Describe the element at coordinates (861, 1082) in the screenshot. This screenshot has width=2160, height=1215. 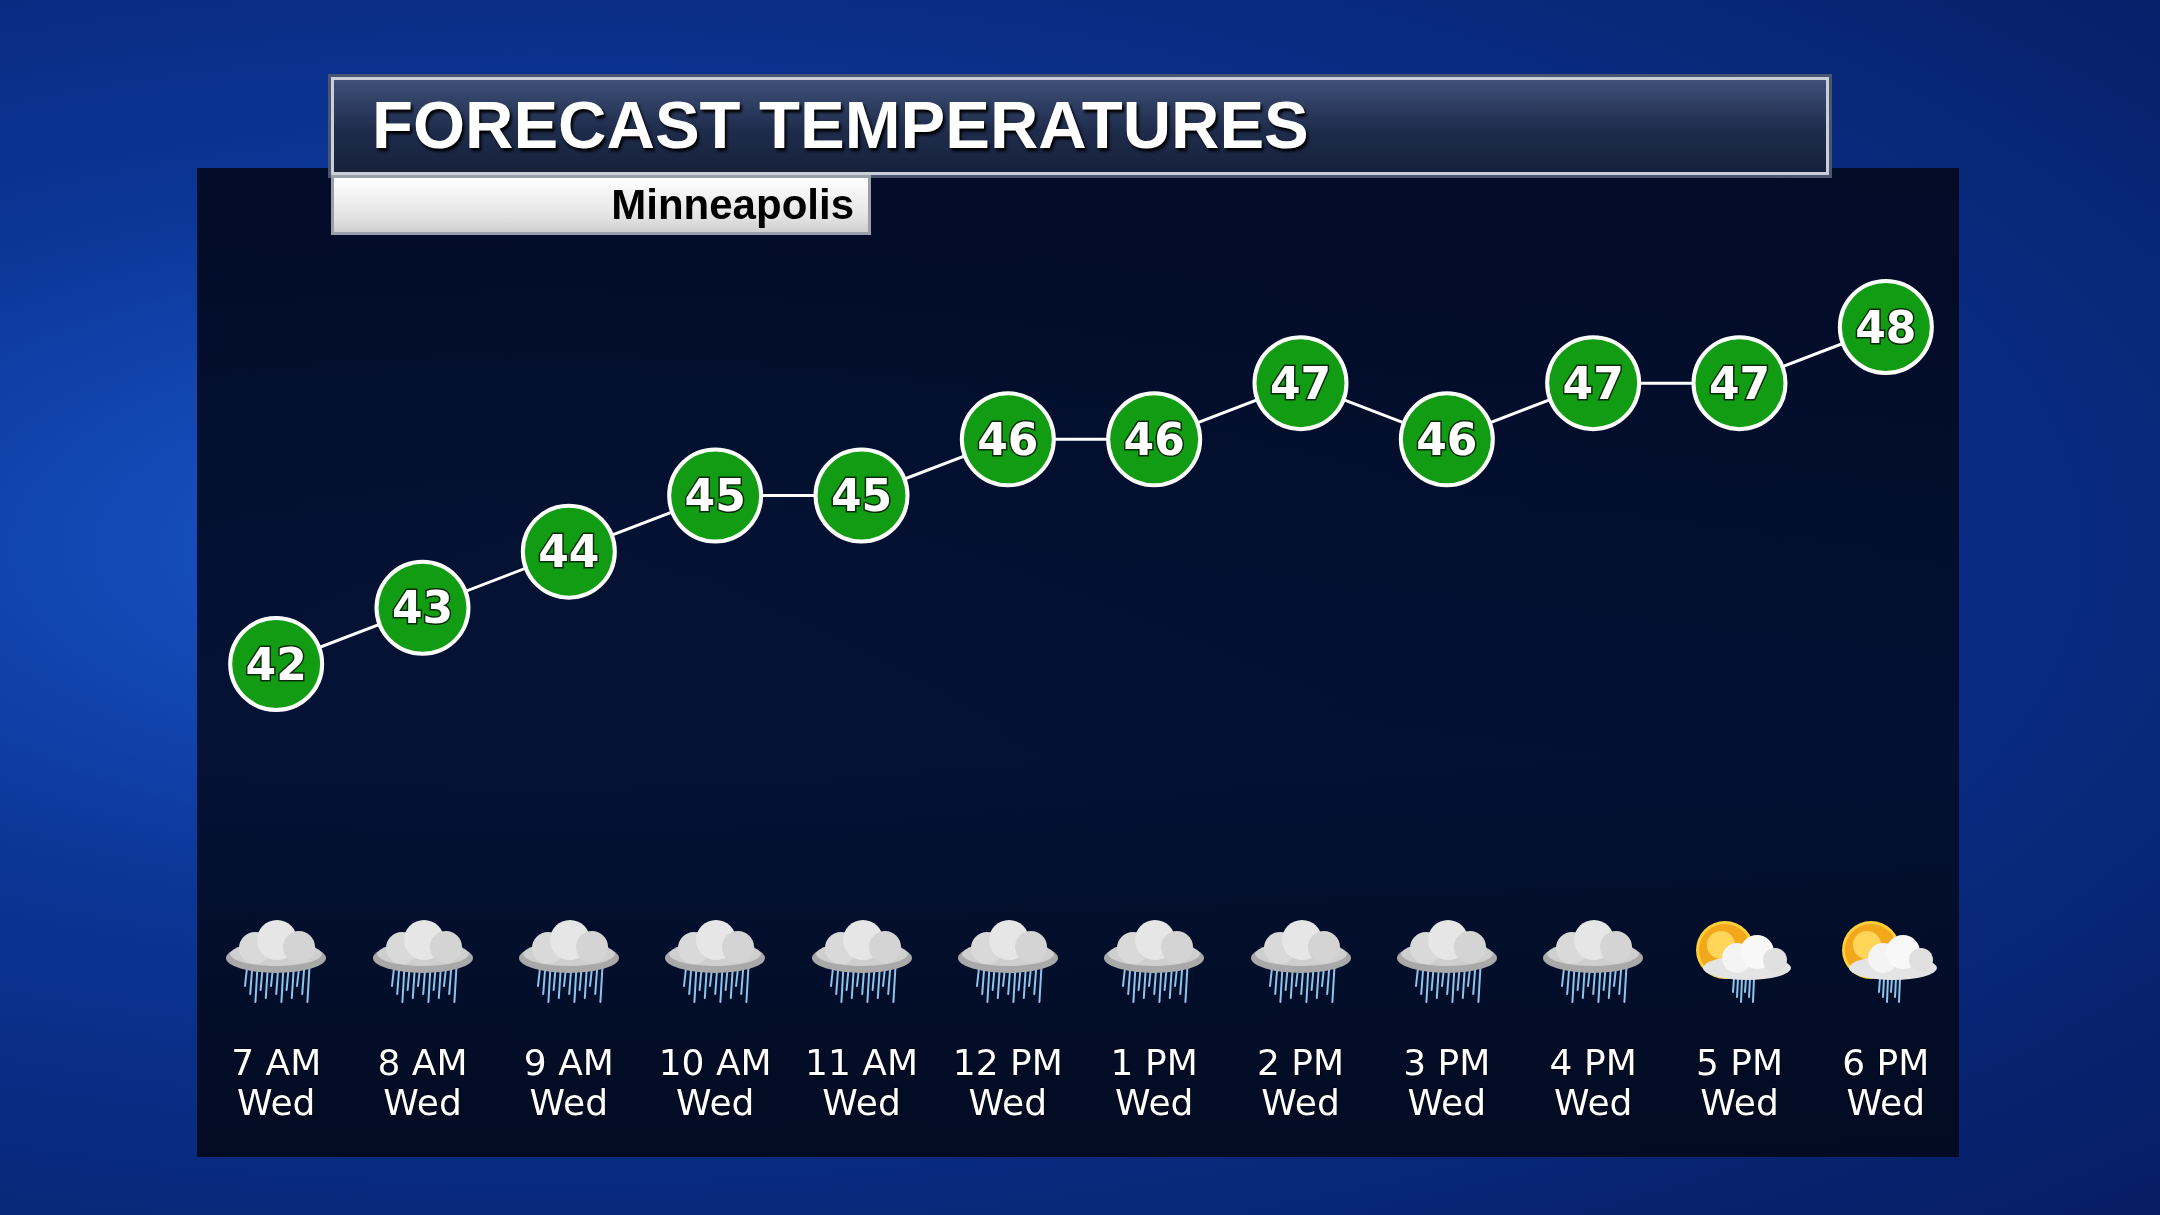
I see `x-tick-label: 11 AM Wed` at that location.